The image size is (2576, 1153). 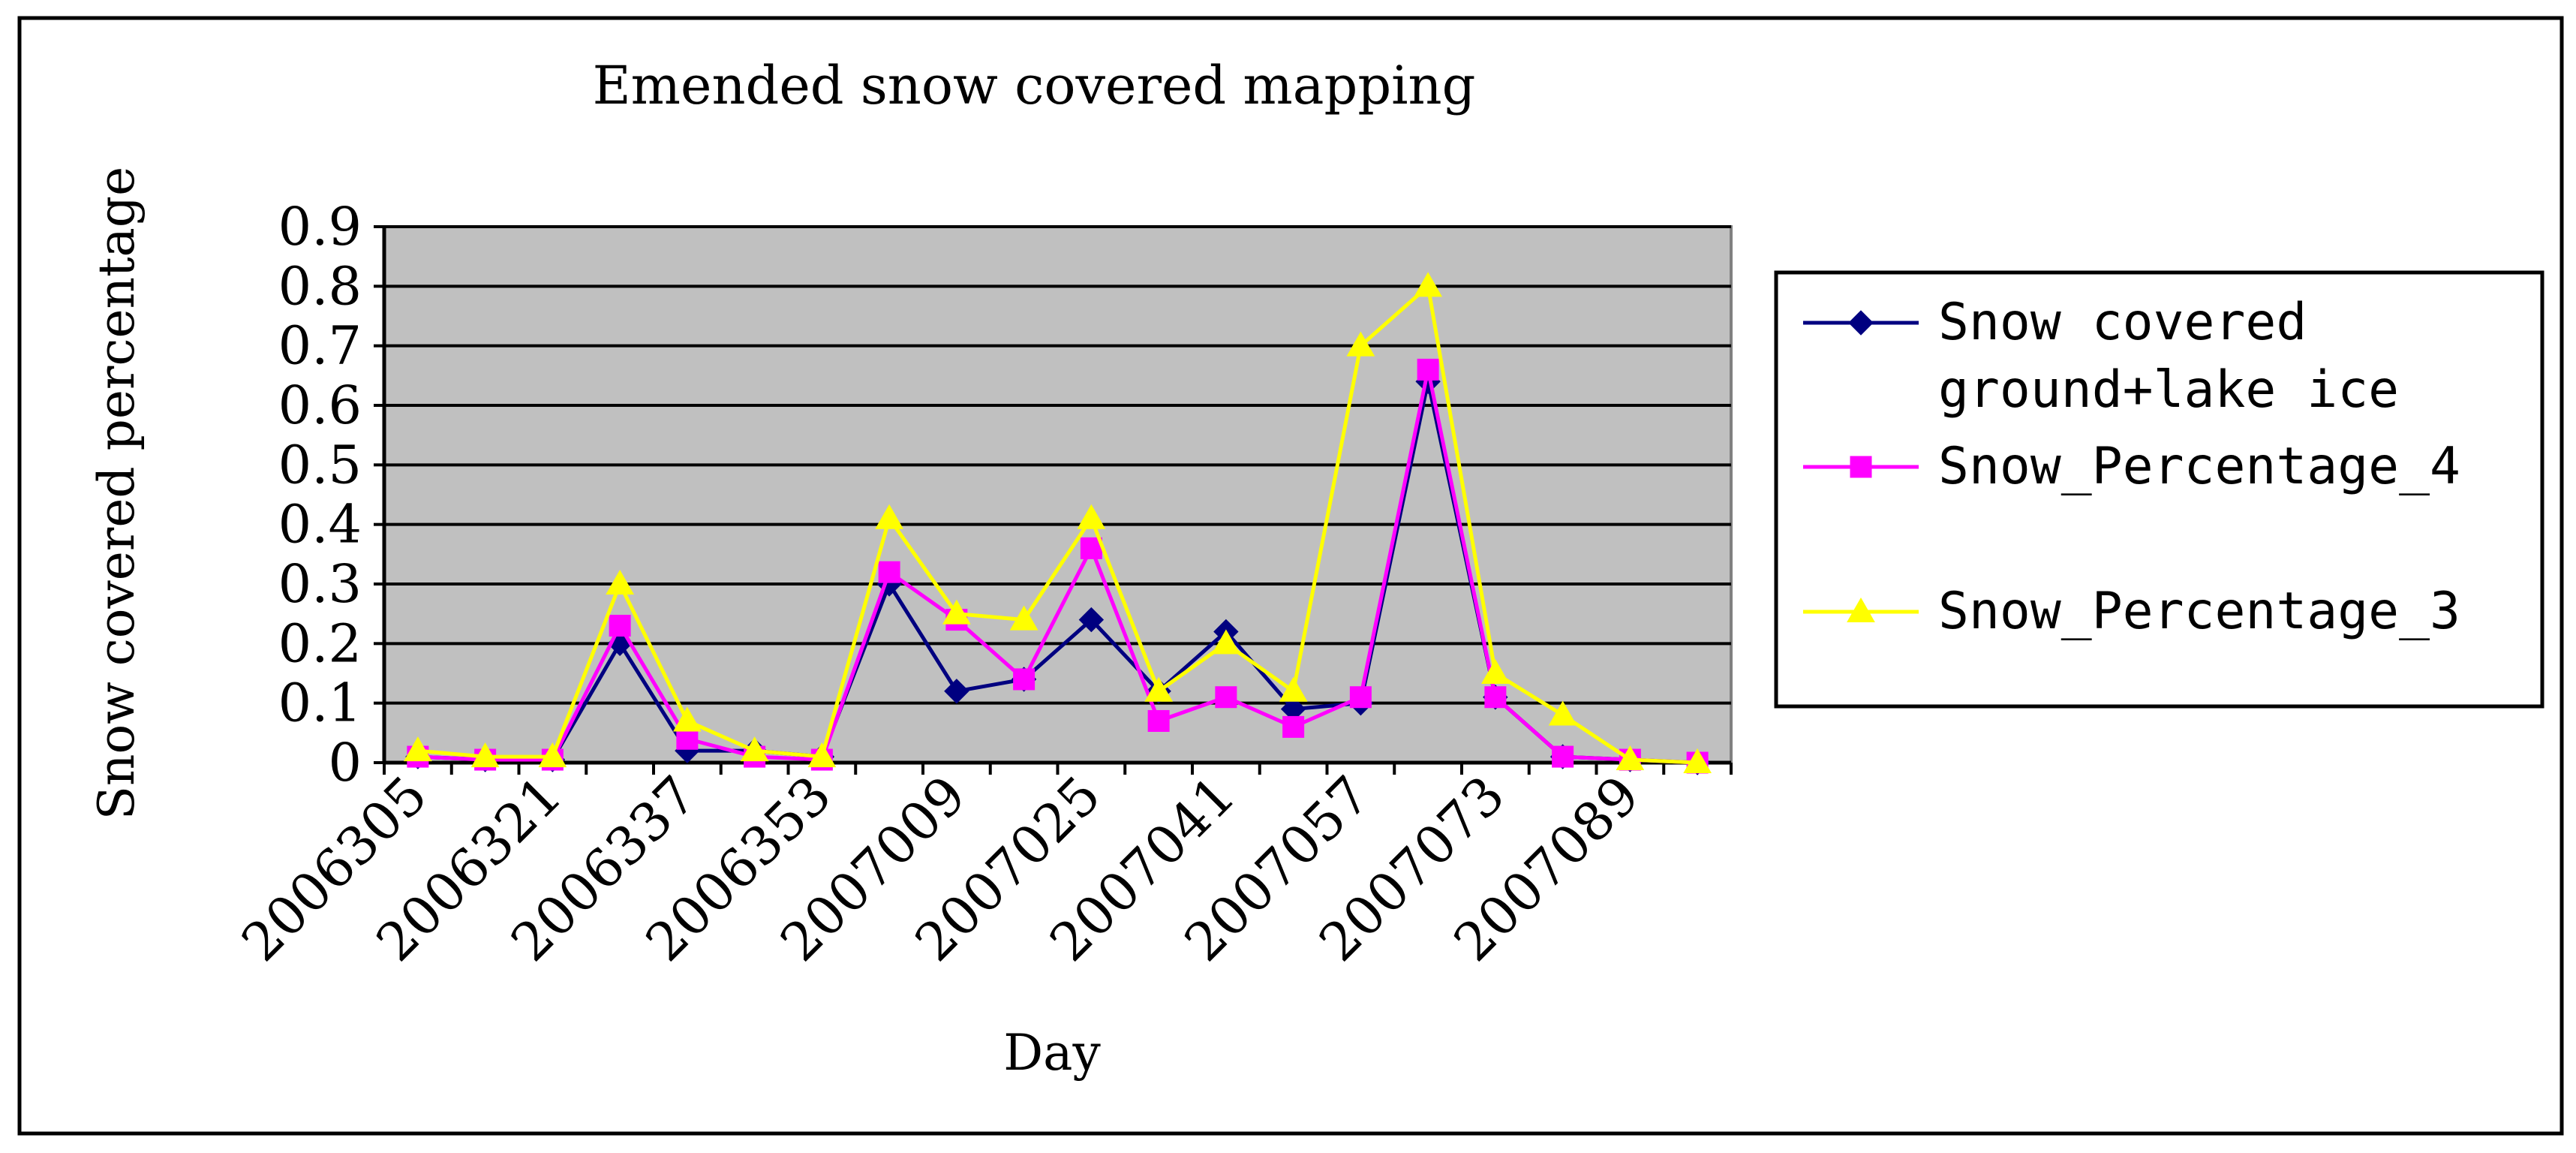 I want to click on y-axis: 00.10.20.30.40.50.60.70.80.9, so click(x=320, y=494).